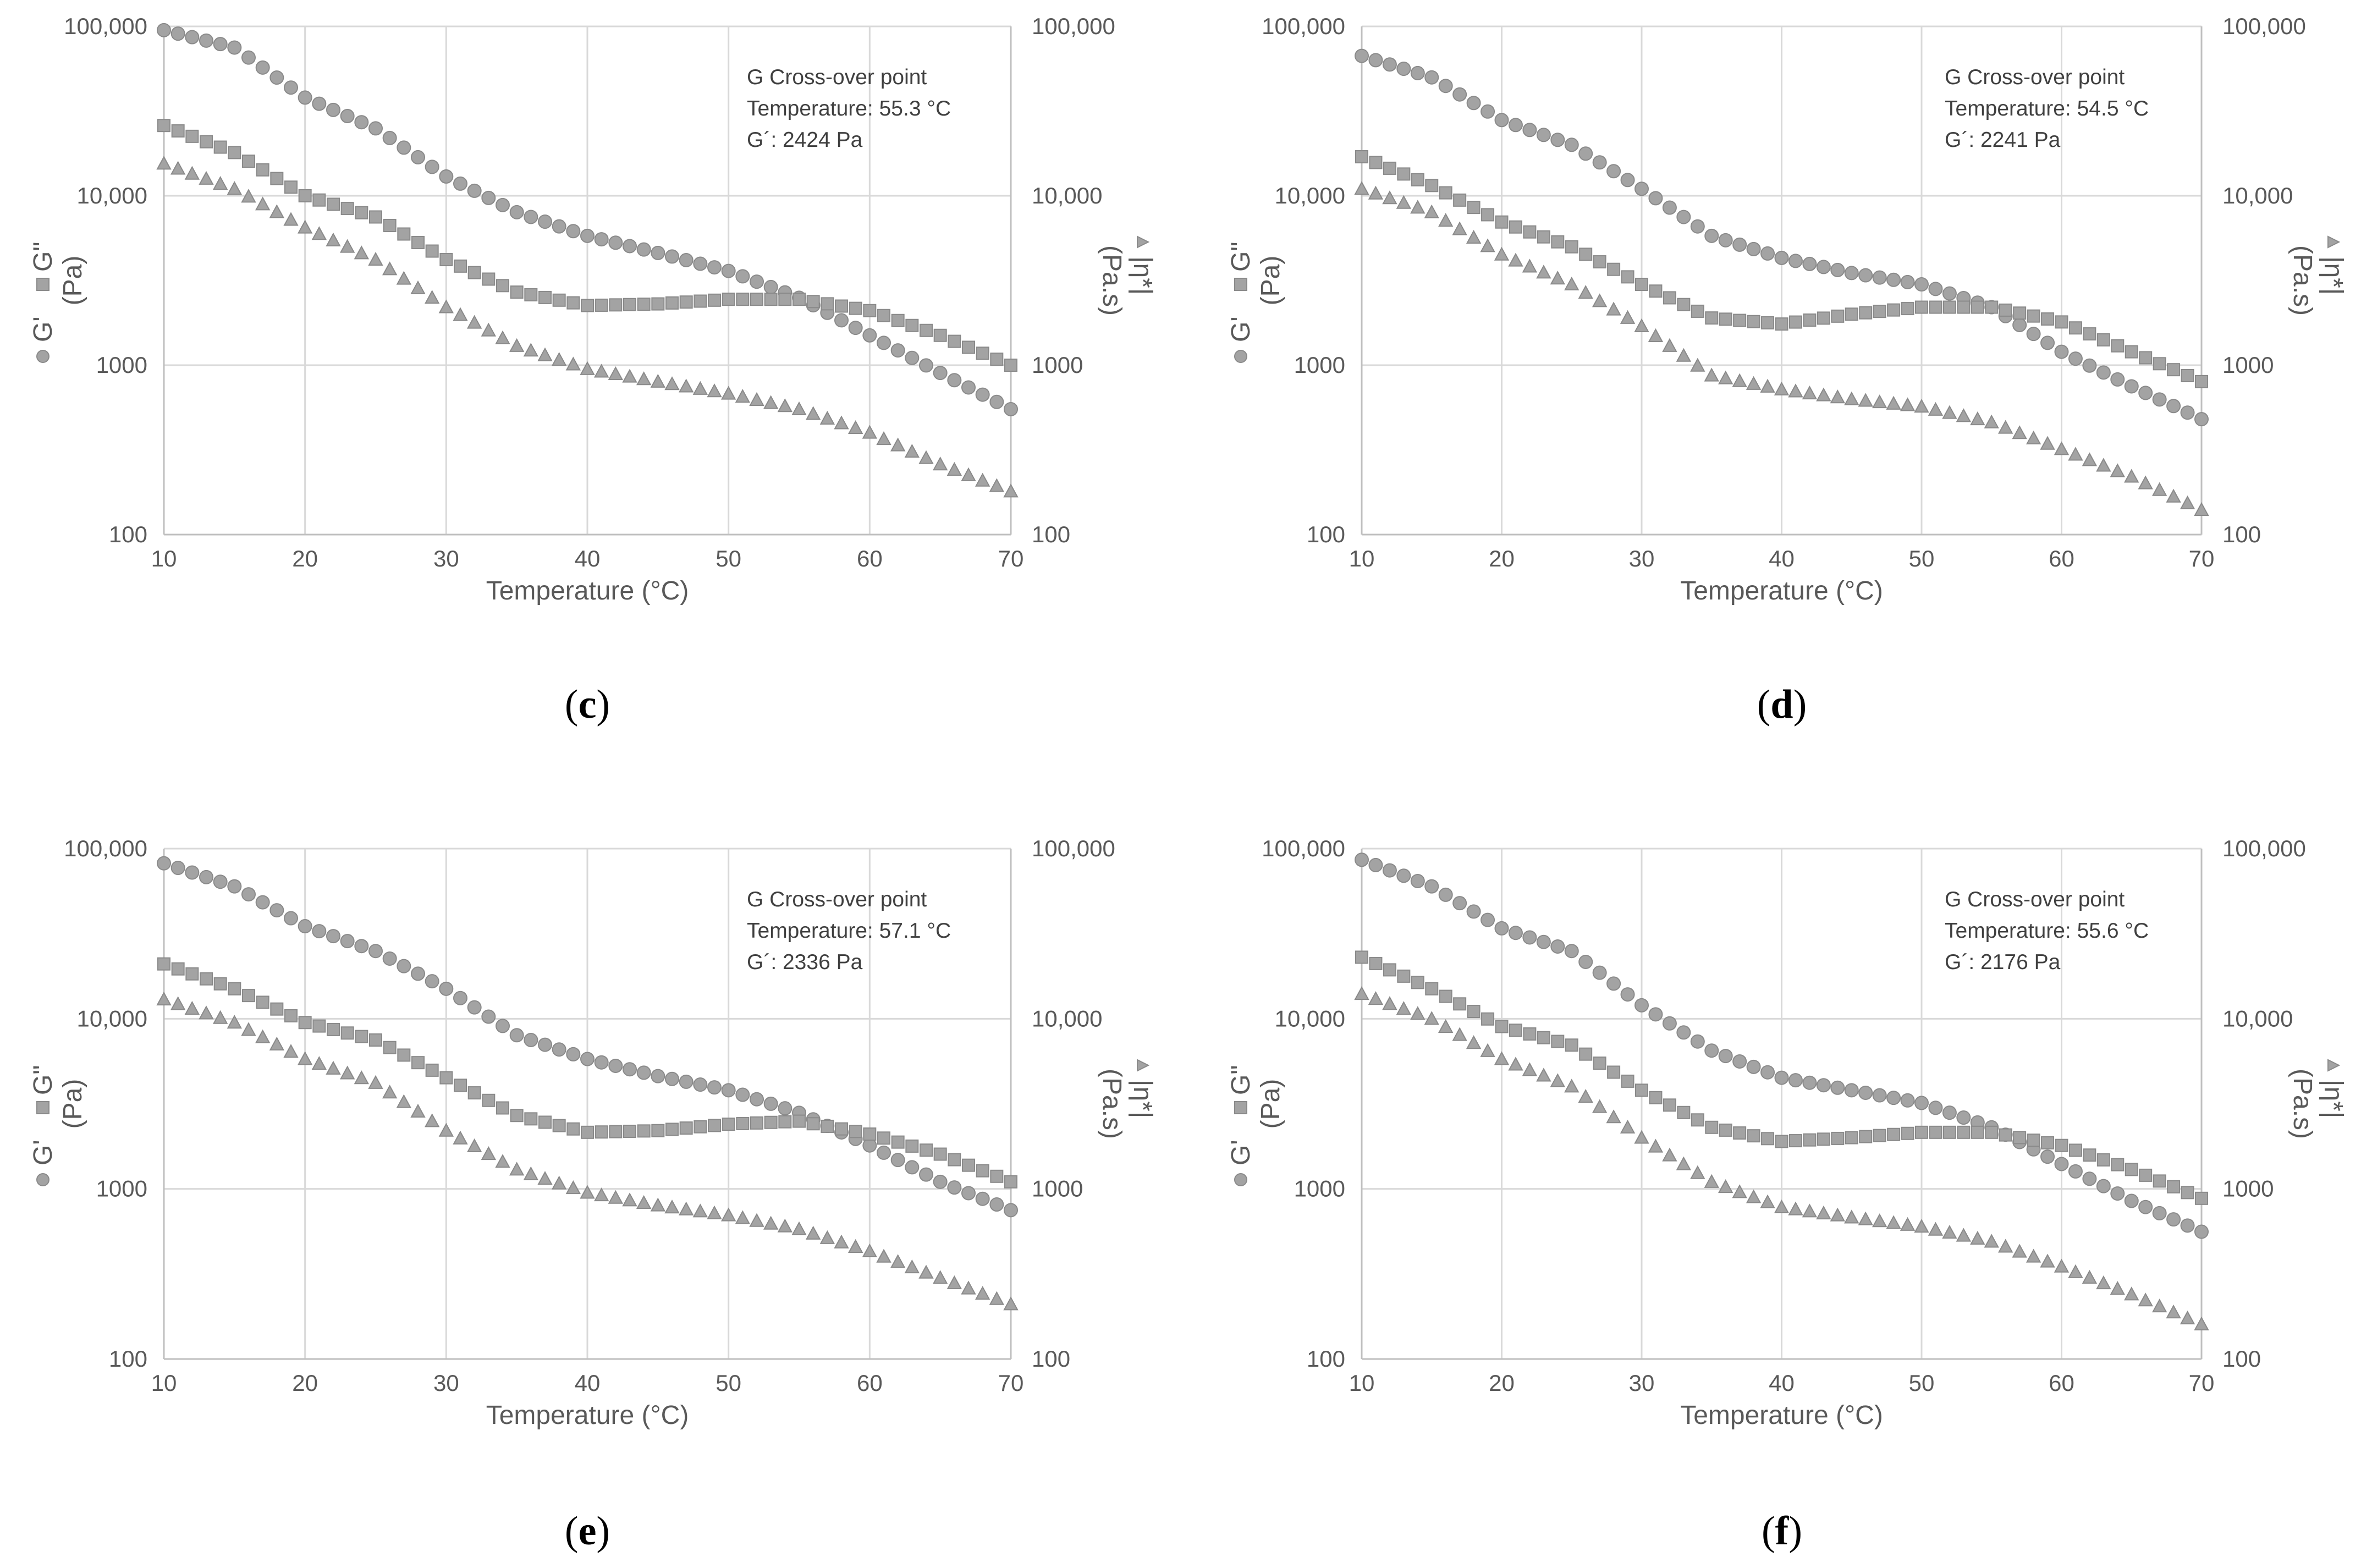 This screenshot has height=1568, width=2372. What do you see at coordinates (1111, 280) in the screenshot?
I see `y-label-unit-right: (Pa.s)` at bounding box center [1111, 280].